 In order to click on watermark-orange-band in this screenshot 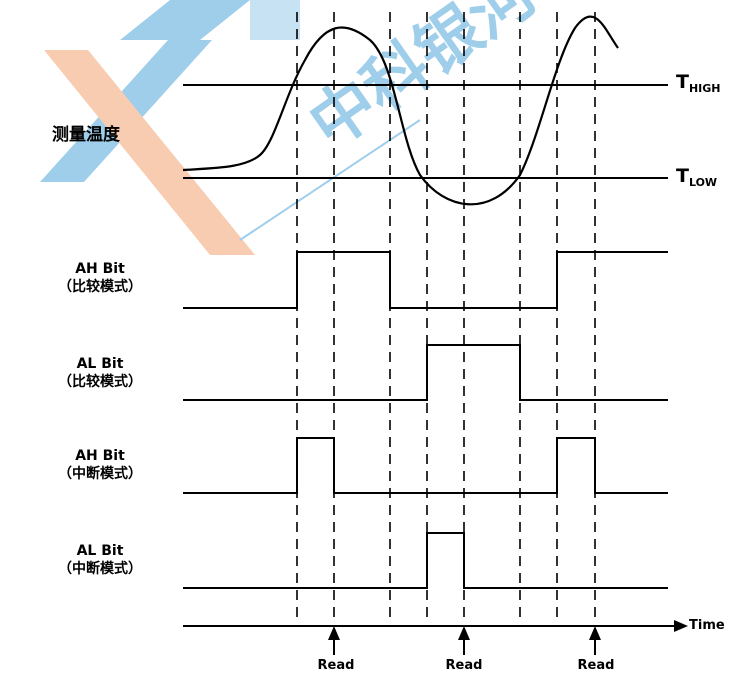, I will do `click(149, 152)`.